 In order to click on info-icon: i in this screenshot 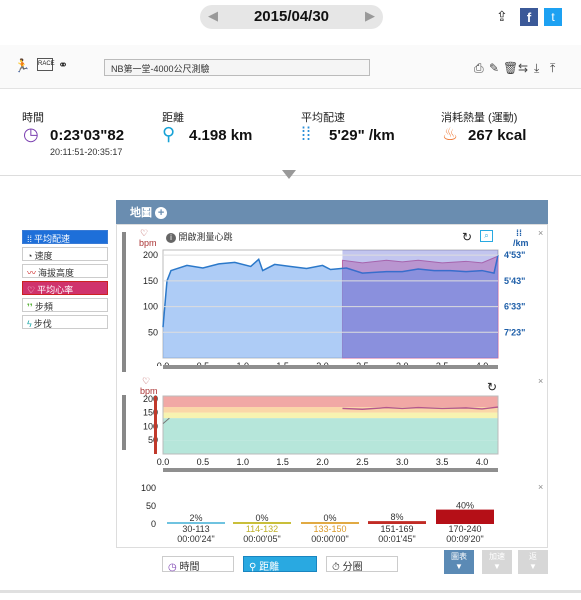, I will do `click(171, 238)`.